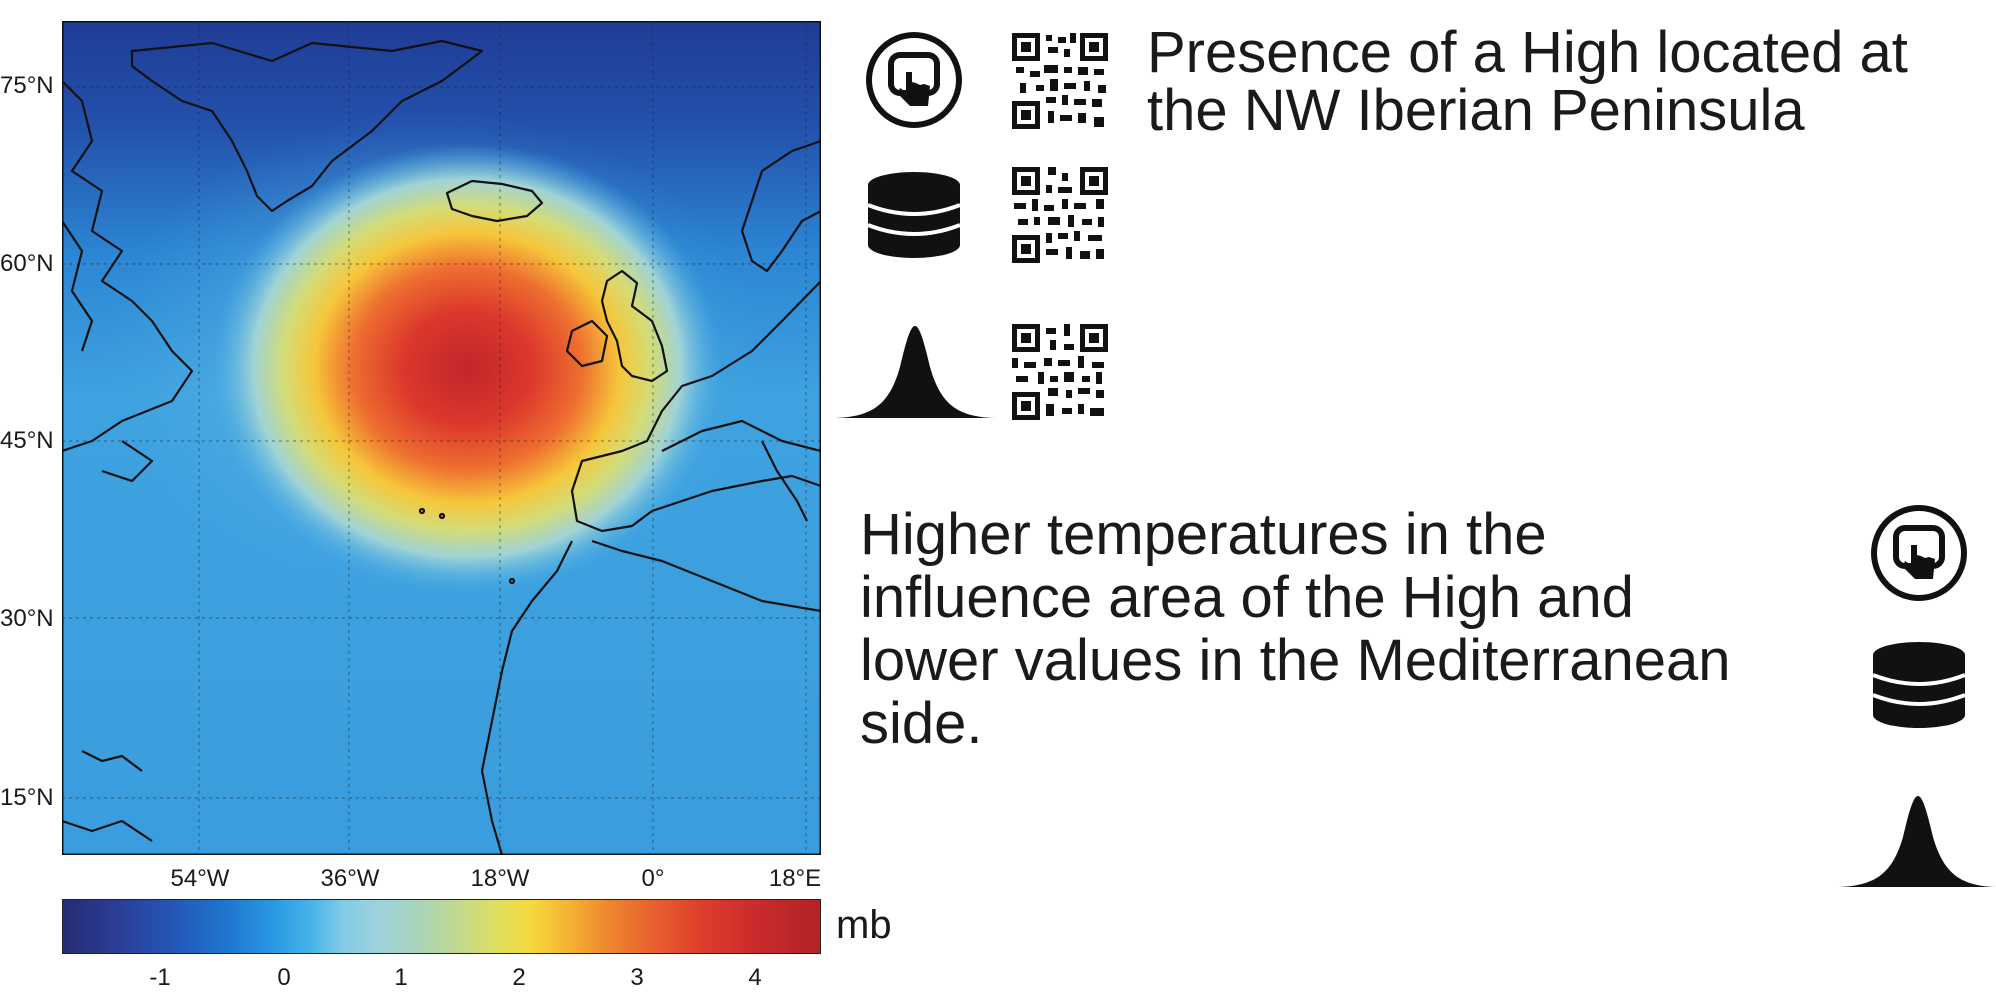  What do you see at coordinates (27, 85) in the screenshot?
I see `lat-label-75: 75°N` at bounding box center [27, 85].